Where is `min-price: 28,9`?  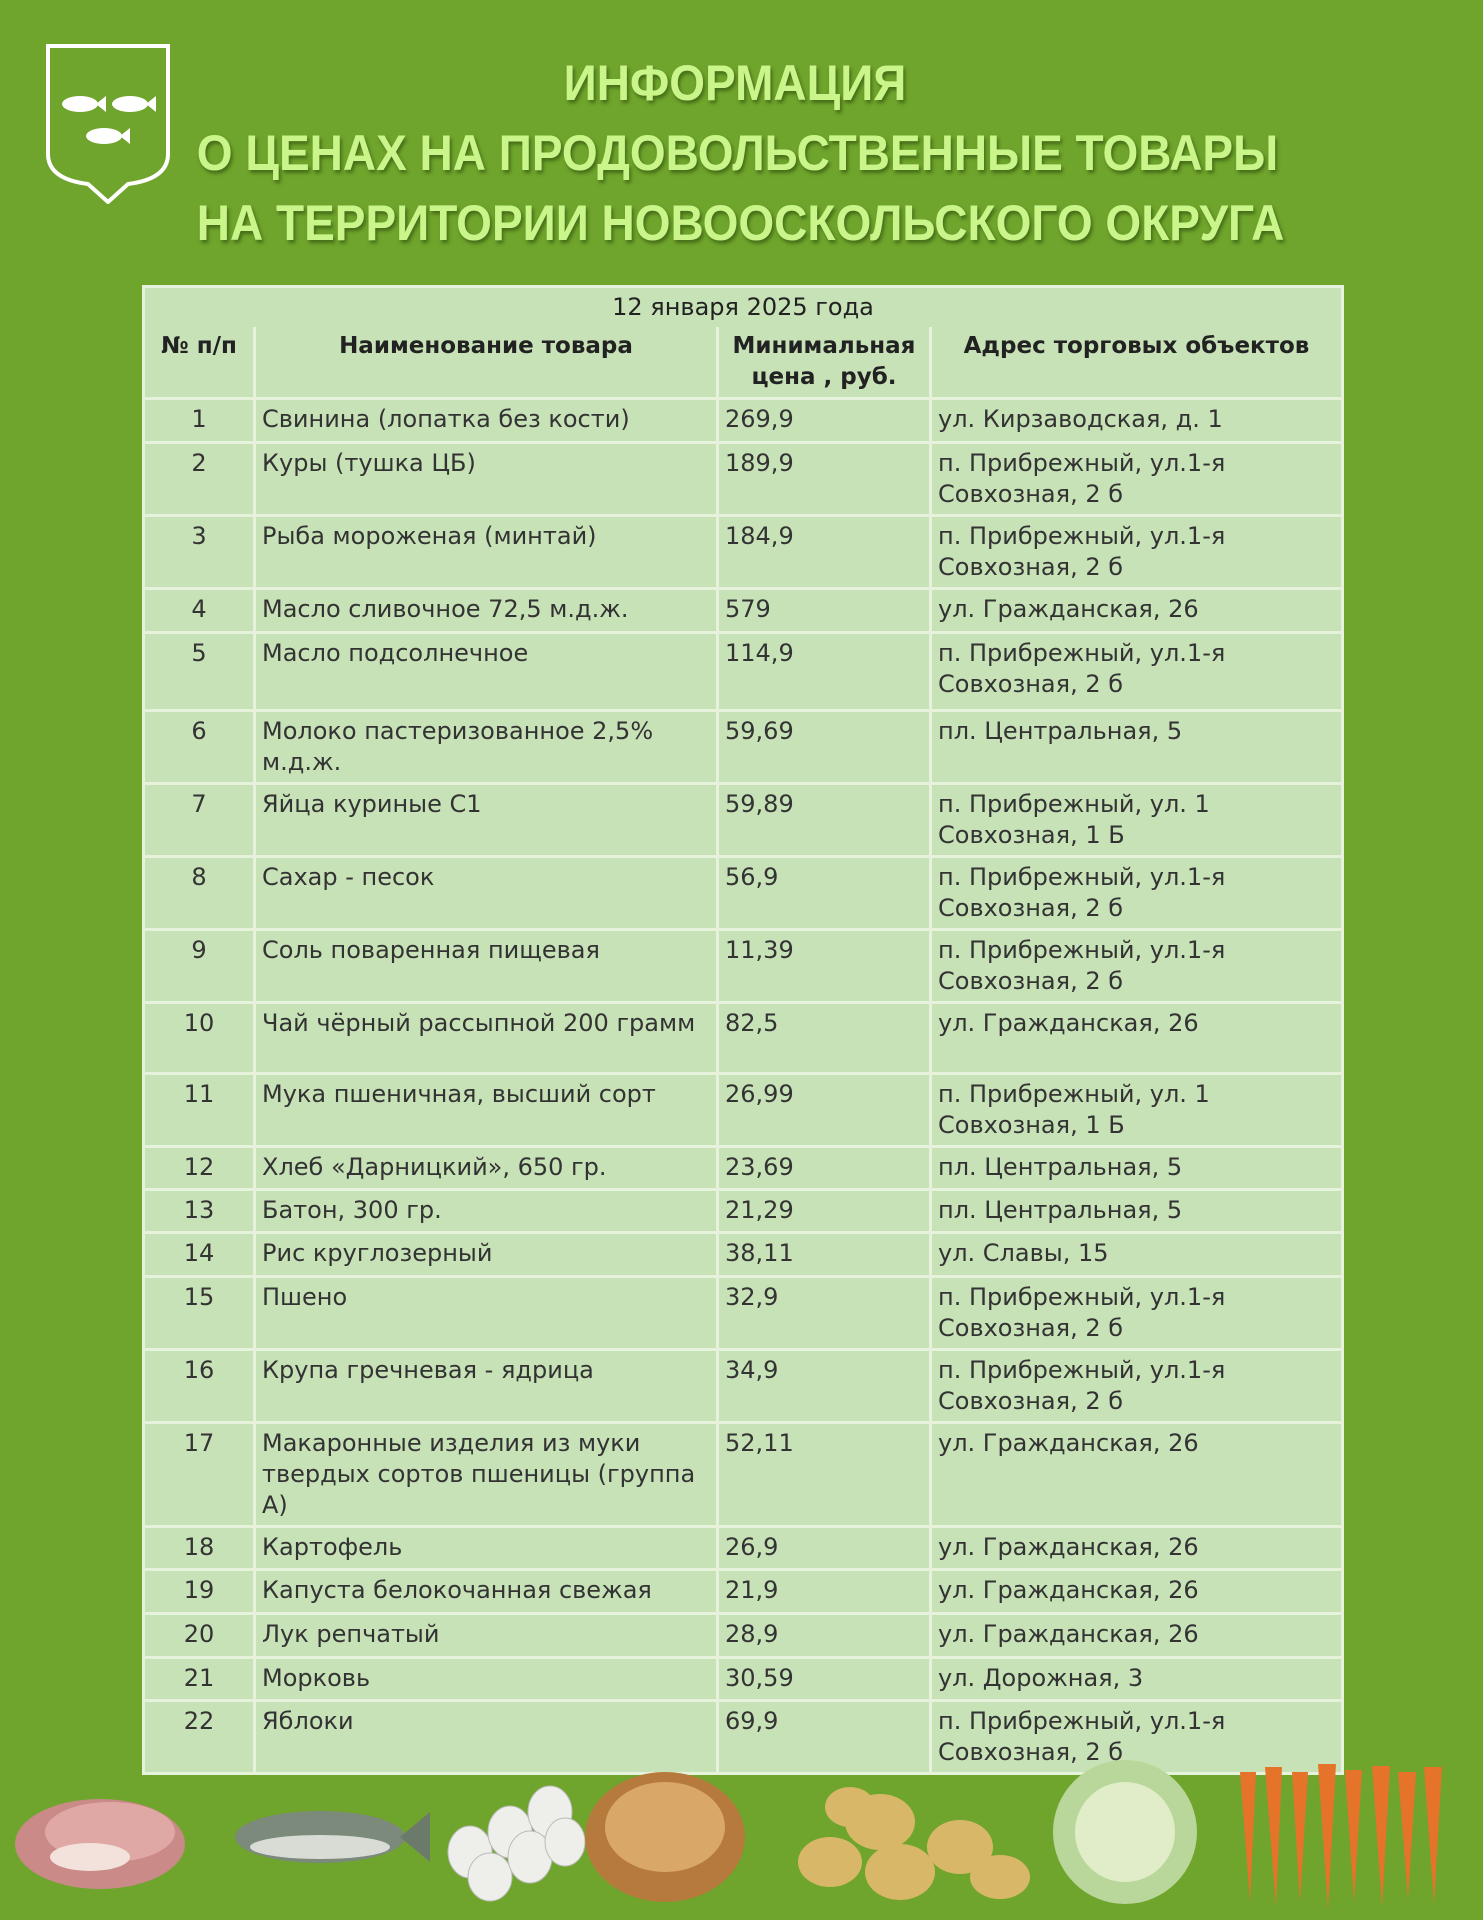
min-price: 28,9 is located at coordinates (824, 1635).